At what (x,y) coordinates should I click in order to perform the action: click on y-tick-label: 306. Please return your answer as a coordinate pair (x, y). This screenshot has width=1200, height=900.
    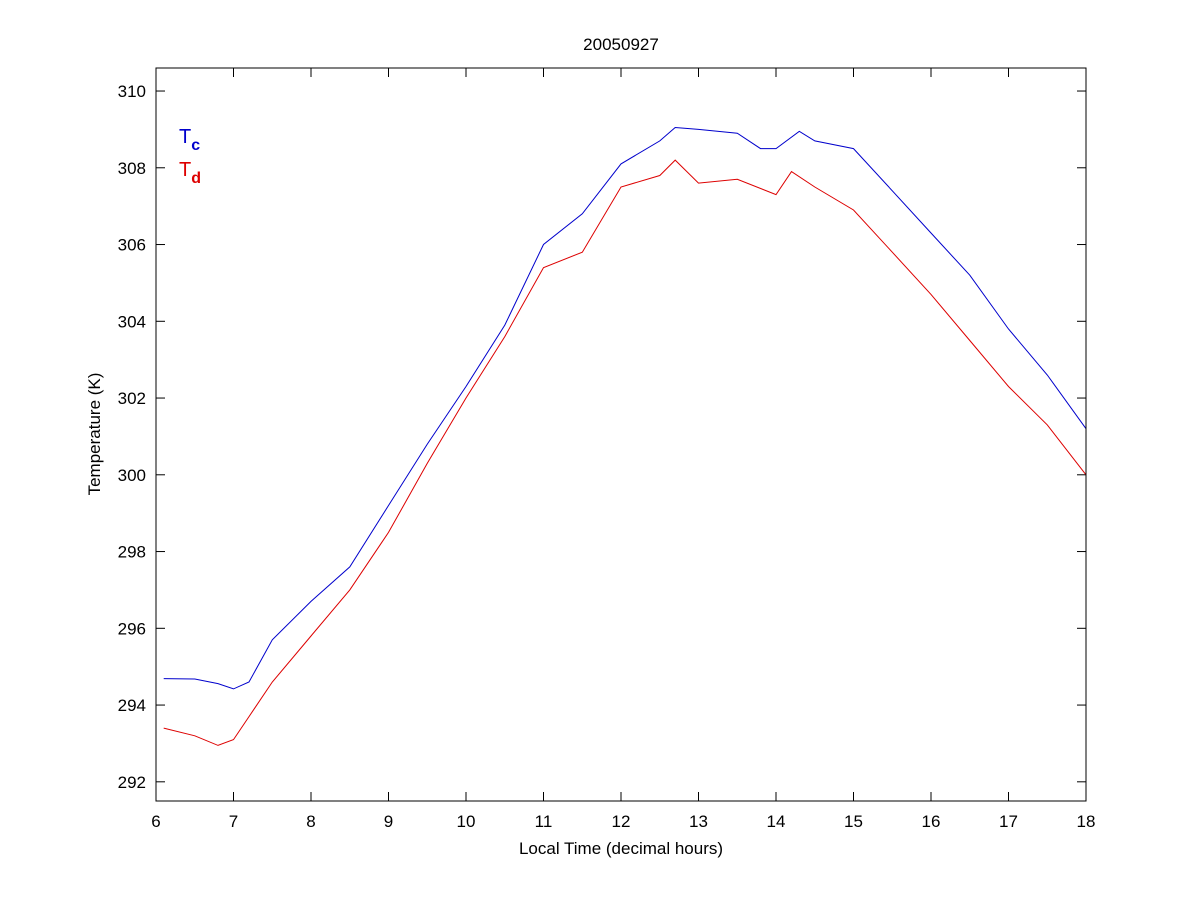
    Looking at the image, I should click on (132, 245).